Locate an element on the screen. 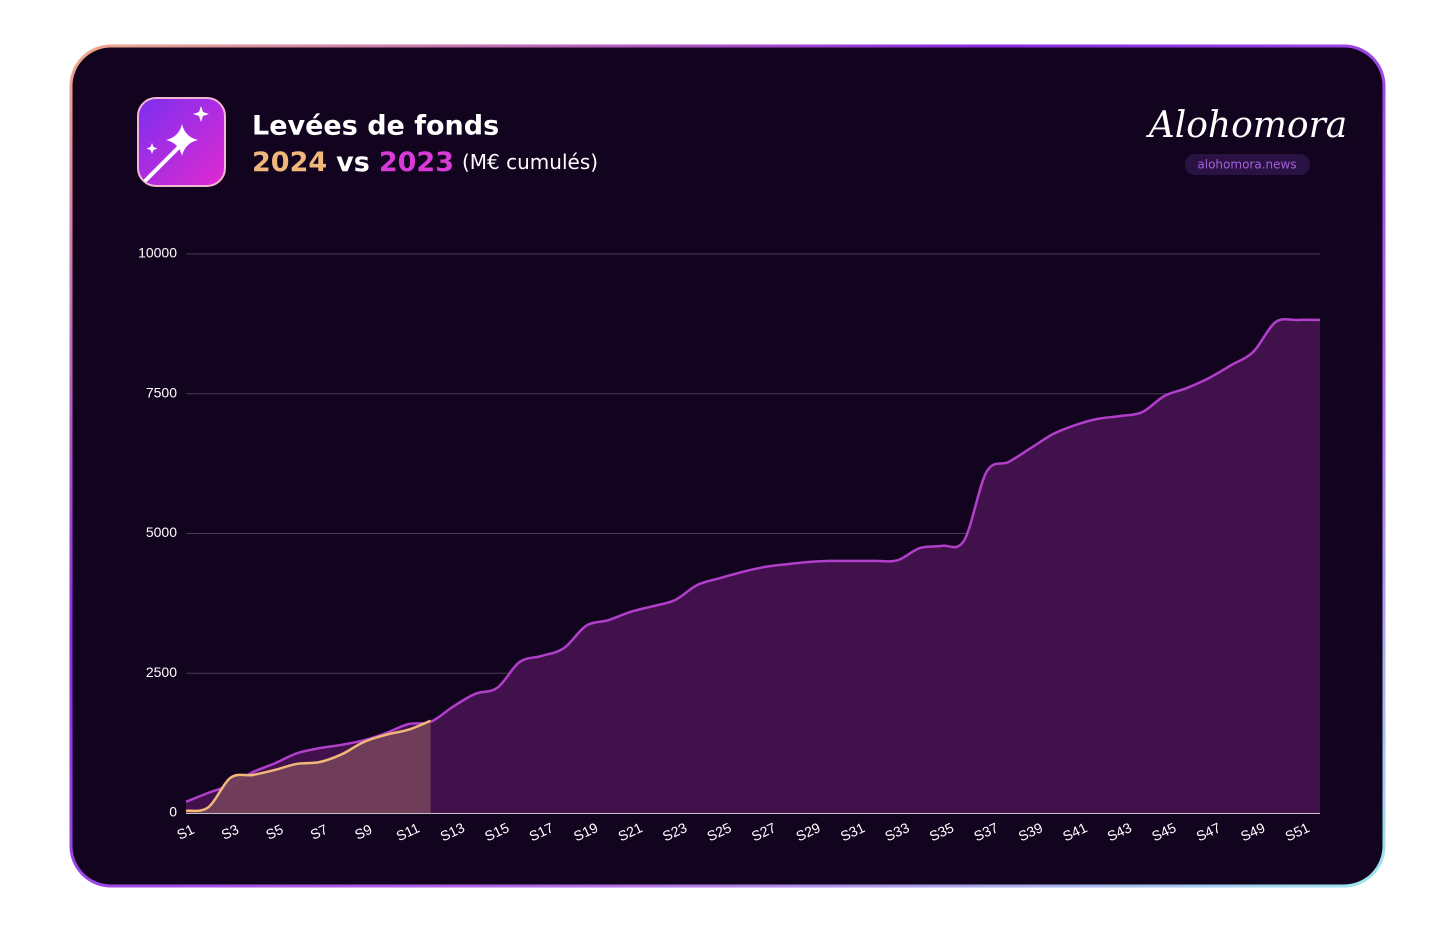 This screenshot has width=1456, height=934. legend-2024: 2024 is located at coordinates (289, 162).